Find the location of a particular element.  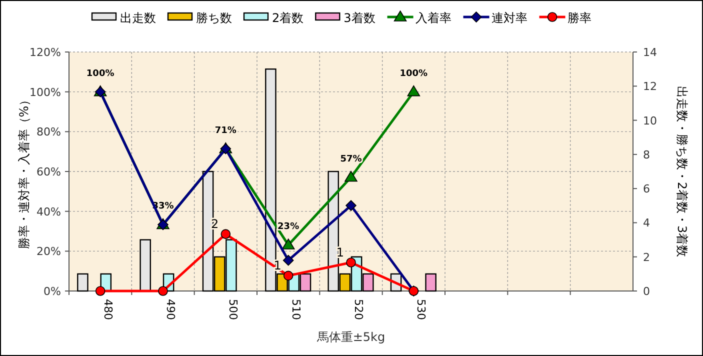

legend-label: 3着数 is located at coordinates (360, 18).